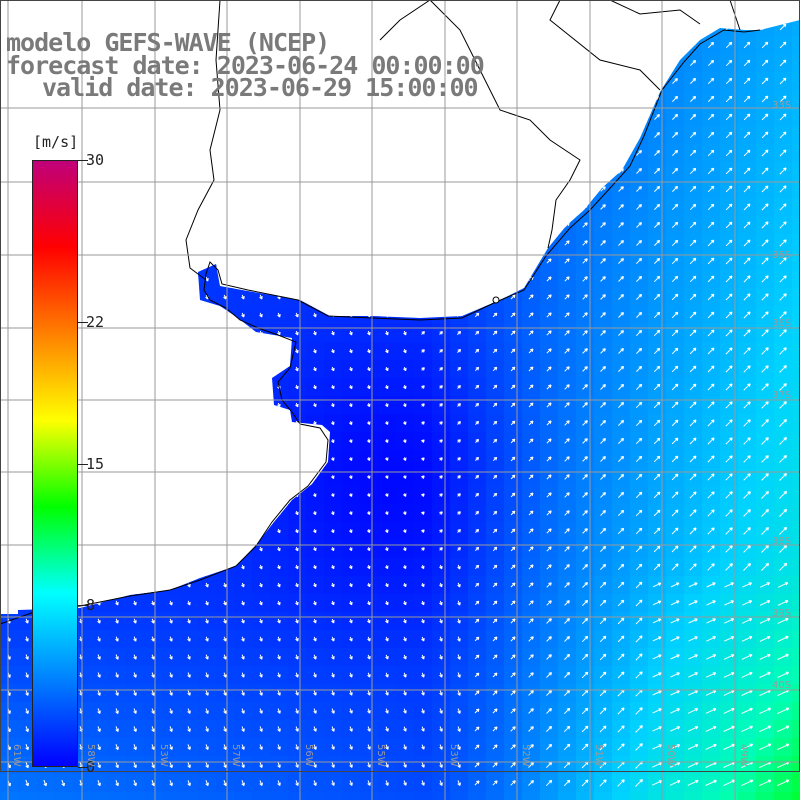 This screenshot has width=800, height=800. Describe the element at coordinates (670, 755) in the screenshot. I see `lon-label: 50W` at that location.